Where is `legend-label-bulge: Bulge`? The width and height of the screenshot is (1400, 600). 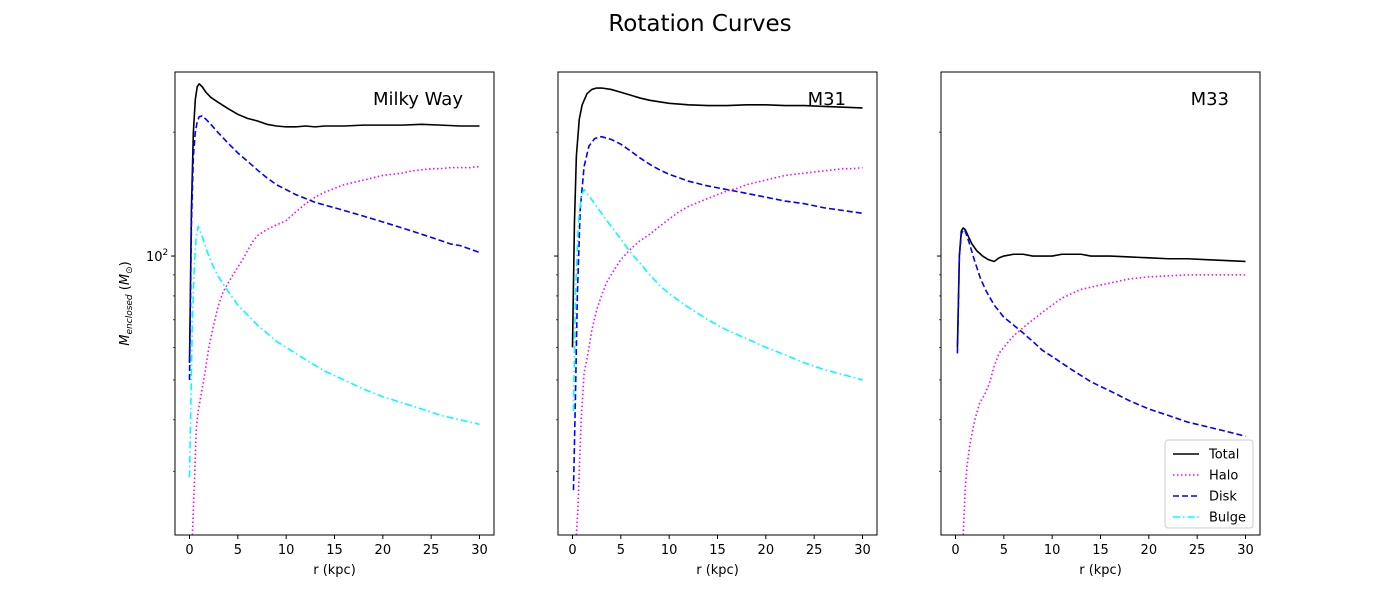
legend-label-bulge: Bulge is located at coordinates (1227, 518).